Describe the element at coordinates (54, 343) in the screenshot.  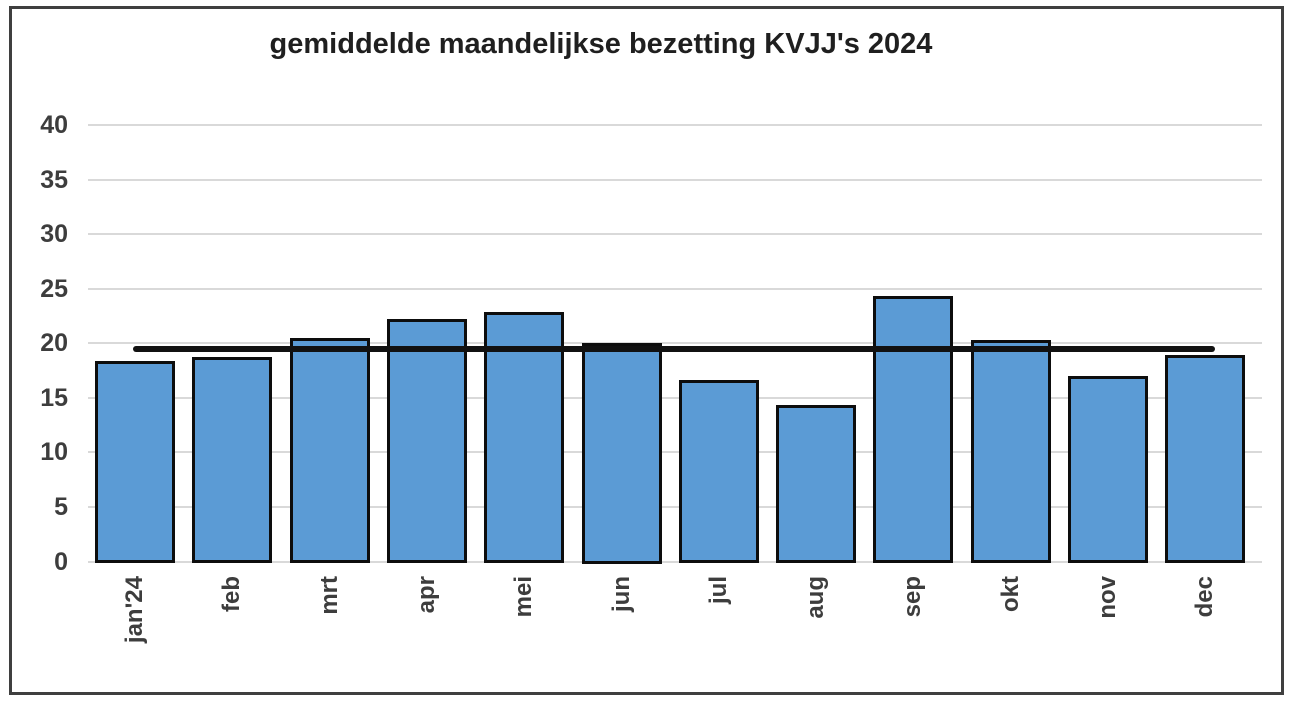
I see `y-axis-tick-label: 20` at that location.